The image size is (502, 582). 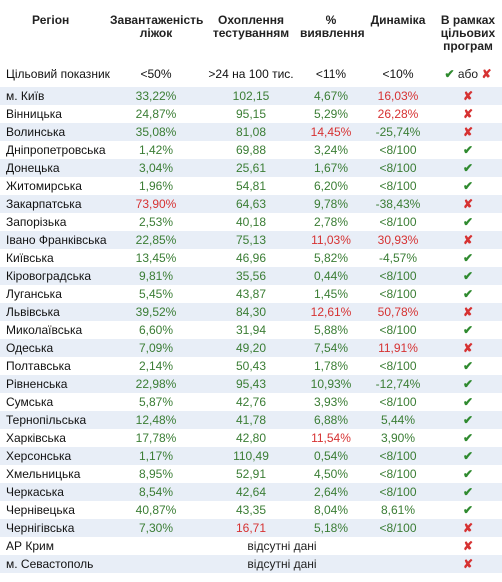 I want to click on testing-cell: 84,30, so click(x=251, y=312).